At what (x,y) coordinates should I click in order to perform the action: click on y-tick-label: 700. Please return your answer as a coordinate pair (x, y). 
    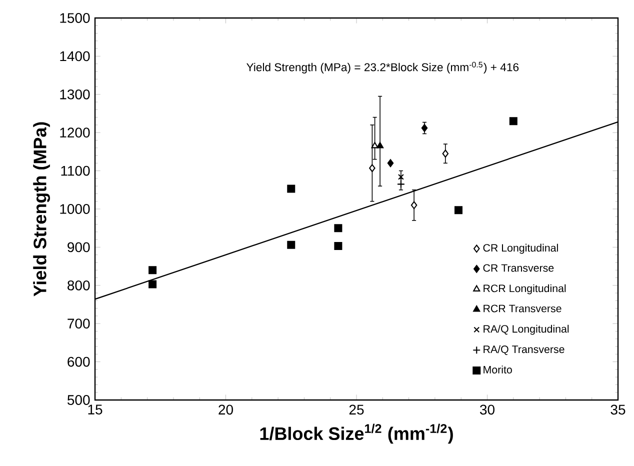
    Looking at the image, I should click on (79, 323).